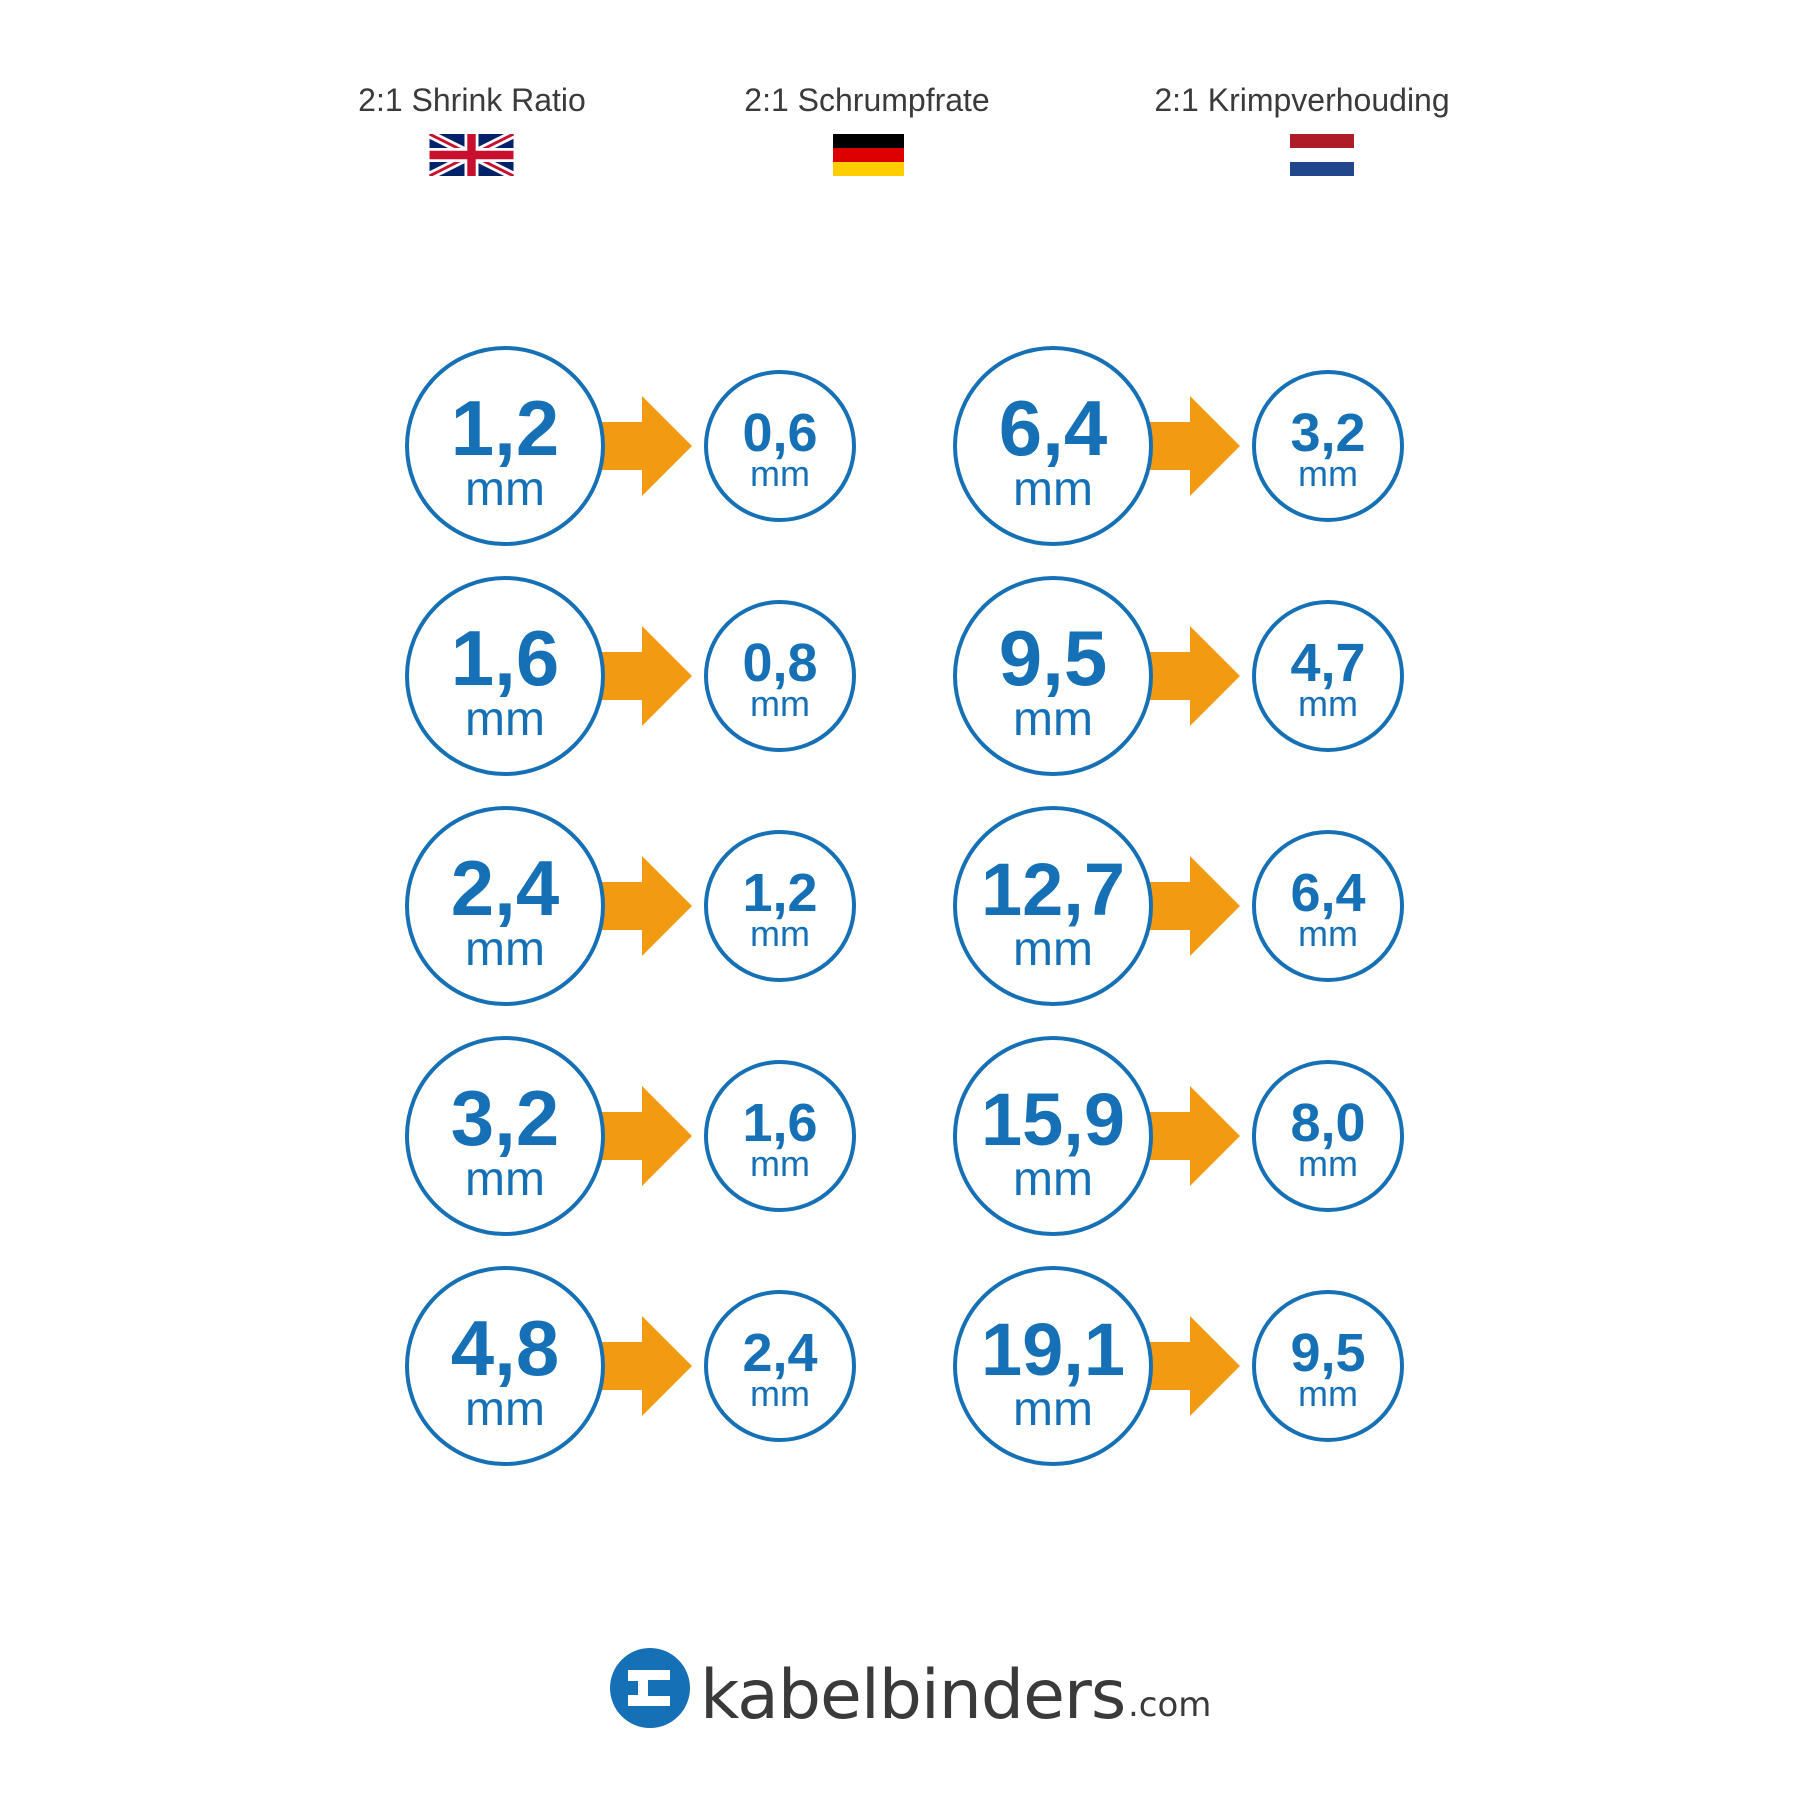 Image resolution: width=1800 pixels, height=1800 pixels. I want to click on shrunk-size-value: 8,0, so click(1327, 1123).